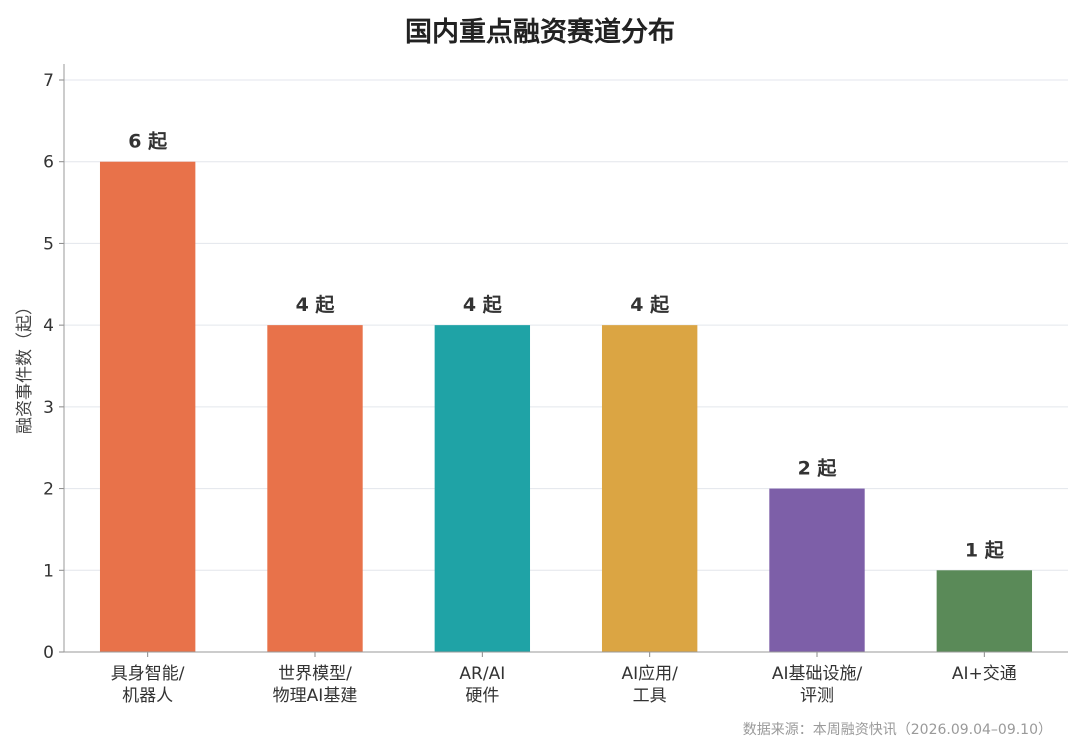  What do you see at coordinates (817, 696) in the screenshot?
I see `x-tick-label: 评测` at bounding box center [817, 696].